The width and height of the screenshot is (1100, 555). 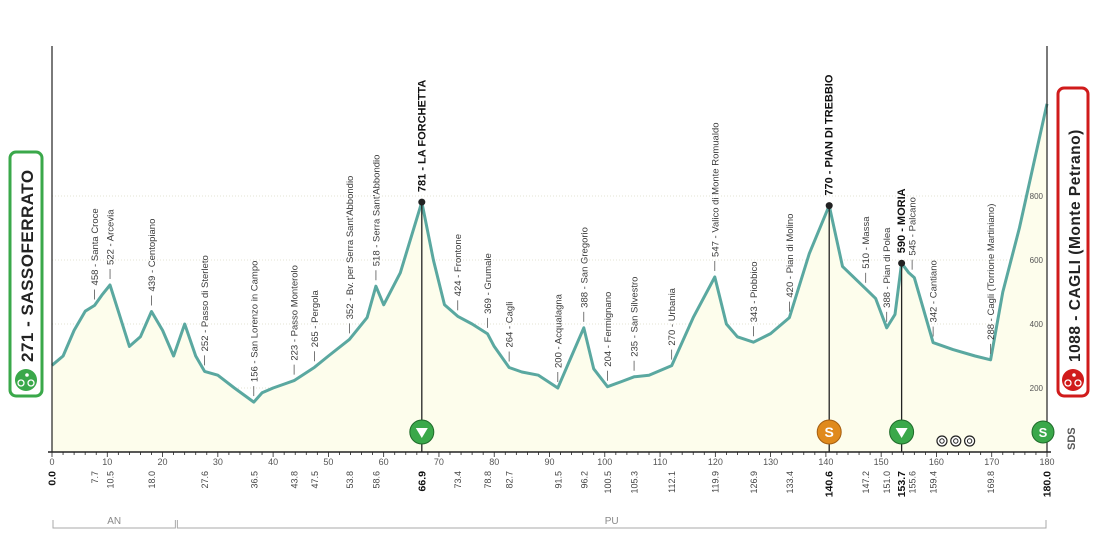 What do you see at coordinates (830, 484) in the screenshot?
I see `waypoint-km: 140.6` at bounding box center [830, 484].